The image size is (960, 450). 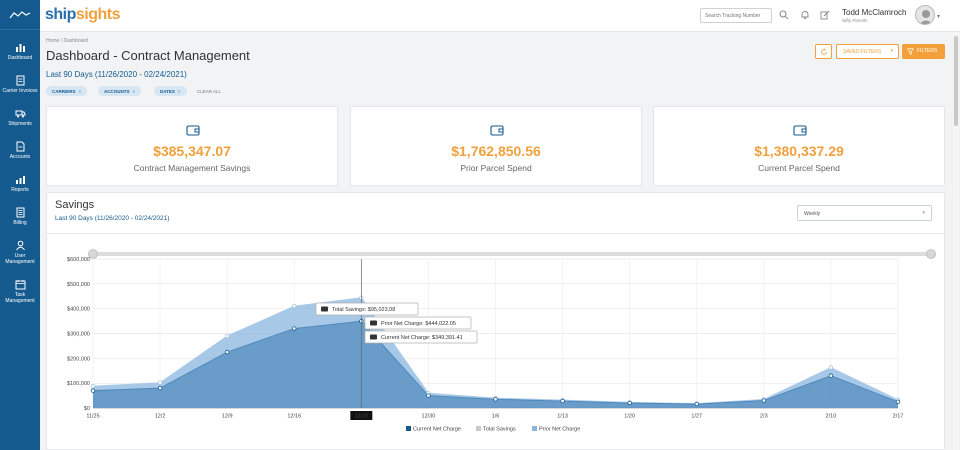 What do you see at coordinates (939, 17) in the screenshot?
I see `chevron-down-icon: ▾` at bounding box center [939, 17].